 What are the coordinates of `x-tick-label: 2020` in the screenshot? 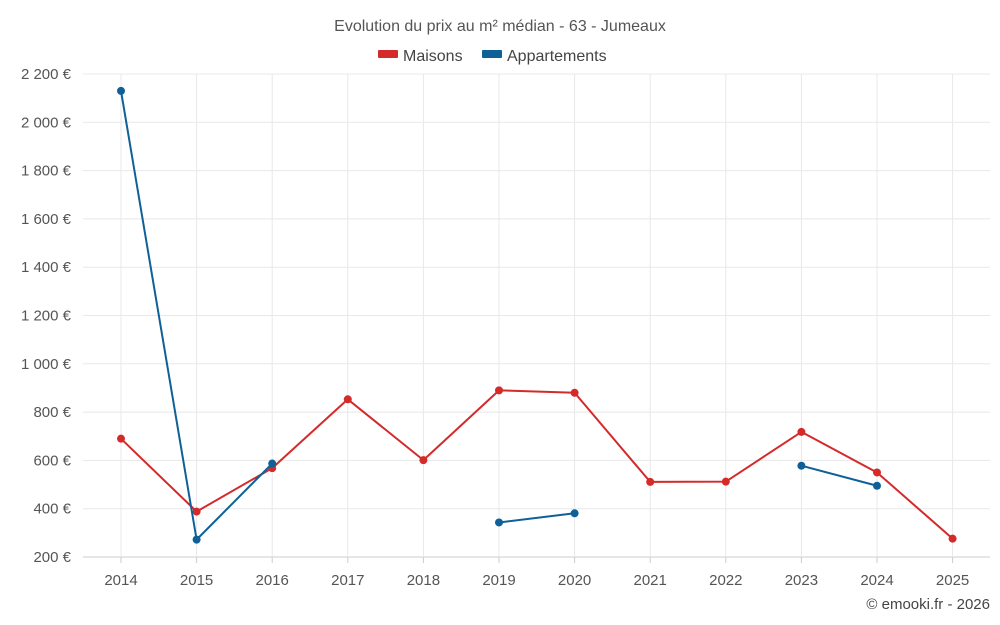 It's located at (574, 580).